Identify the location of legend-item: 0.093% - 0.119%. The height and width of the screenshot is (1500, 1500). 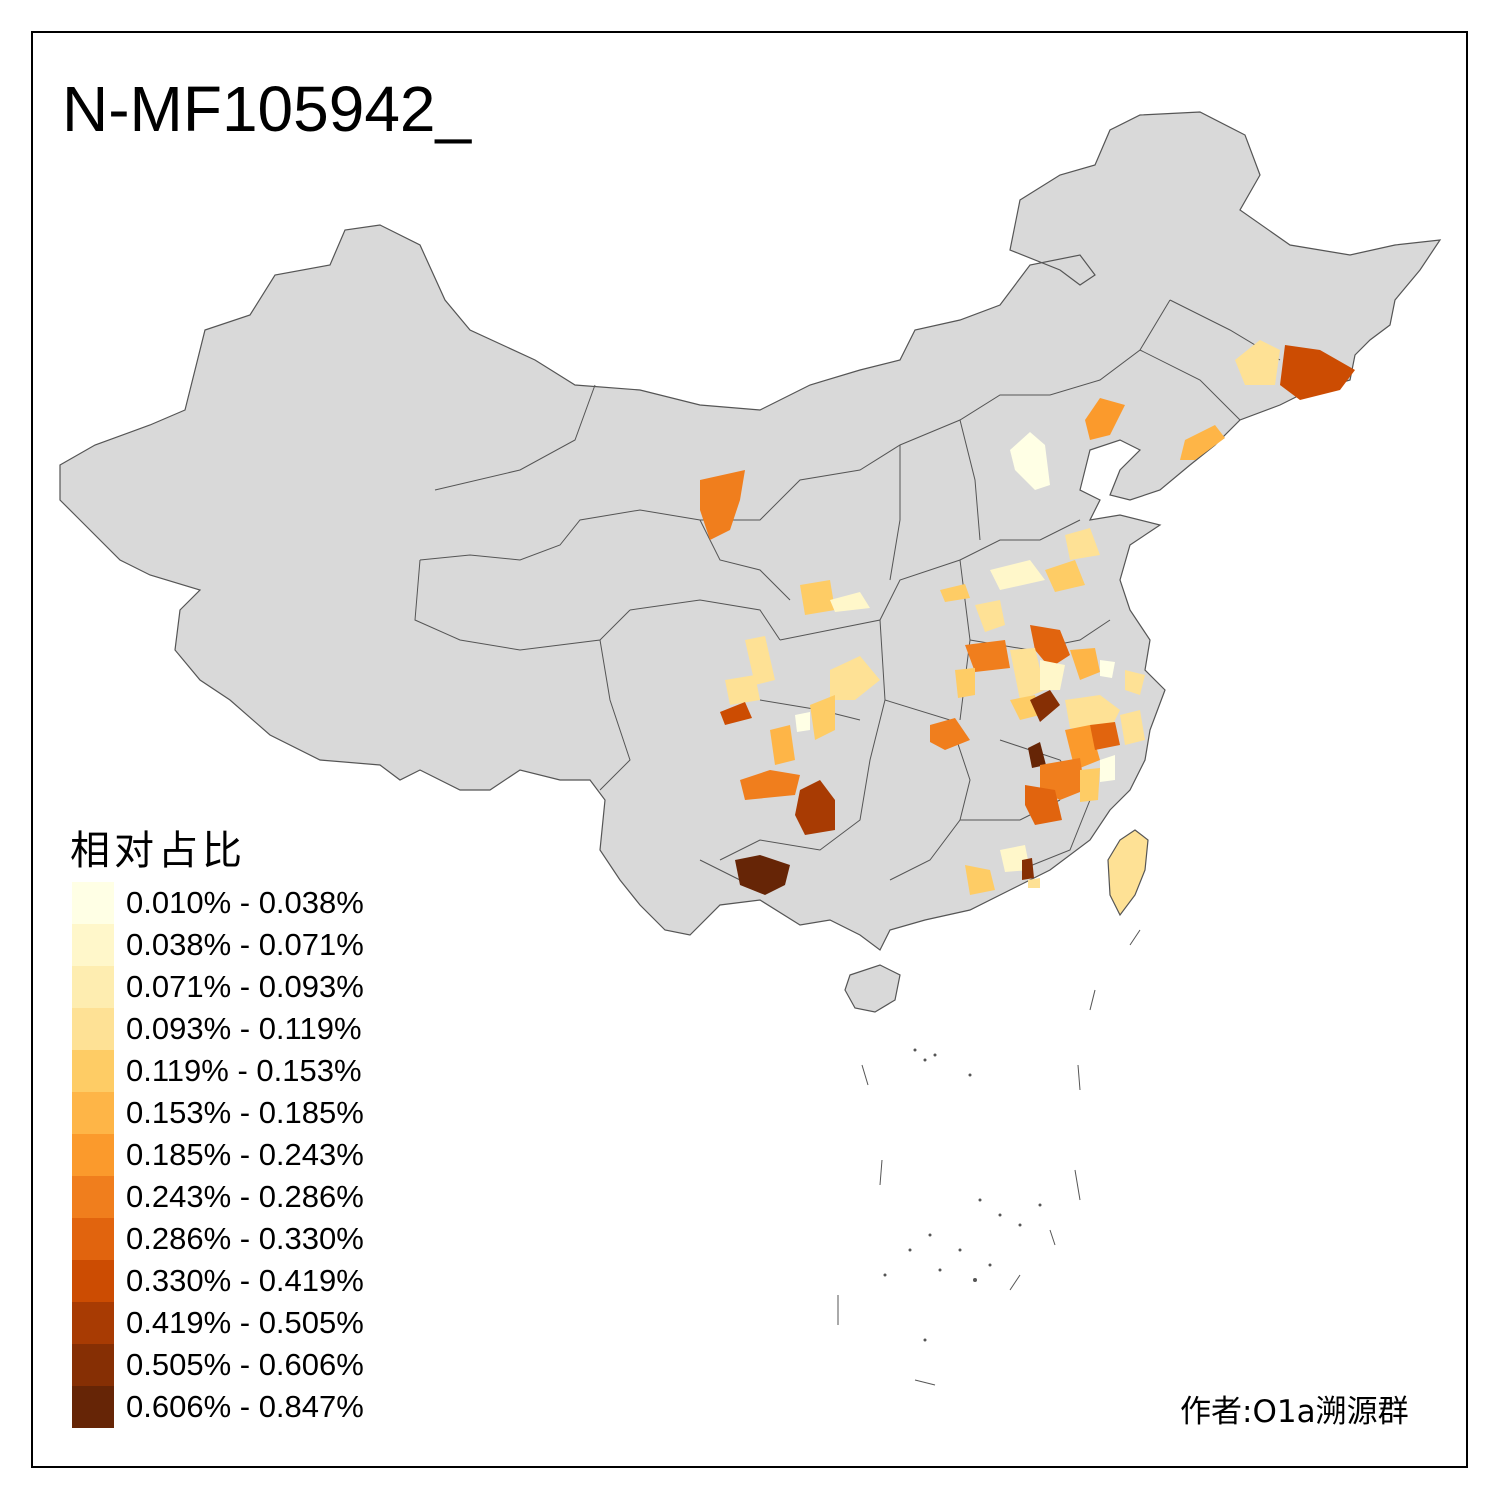
(218, 1029).